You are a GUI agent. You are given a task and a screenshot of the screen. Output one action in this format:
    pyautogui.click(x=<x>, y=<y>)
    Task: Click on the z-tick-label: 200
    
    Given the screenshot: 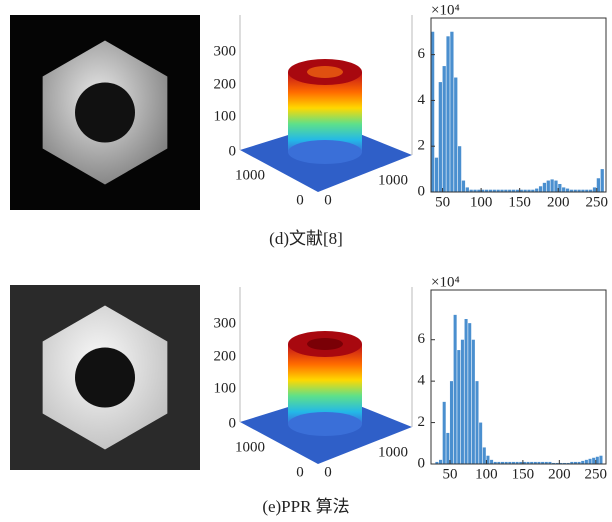 What is the action you would take?
    pyautogui.click(x=225, y=84)
    